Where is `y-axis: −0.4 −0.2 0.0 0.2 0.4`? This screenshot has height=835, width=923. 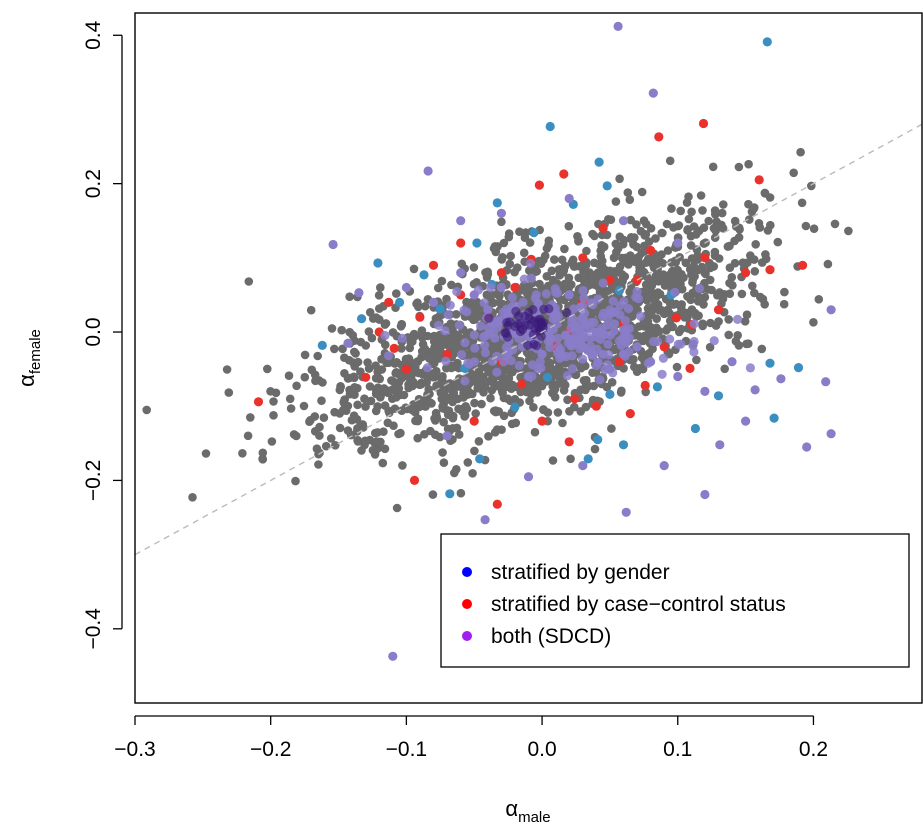
y-axis: −0.4 −0.2 0.0 0.2 0.4 is located at coordinates (102, 335).